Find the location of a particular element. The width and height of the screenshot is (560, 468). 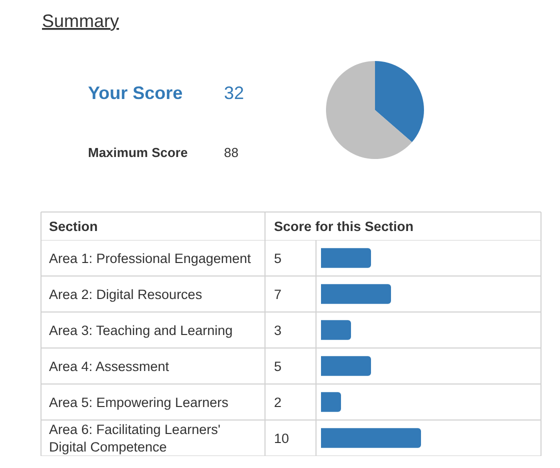

data-label: 7 is located at coordinates (278, 294).